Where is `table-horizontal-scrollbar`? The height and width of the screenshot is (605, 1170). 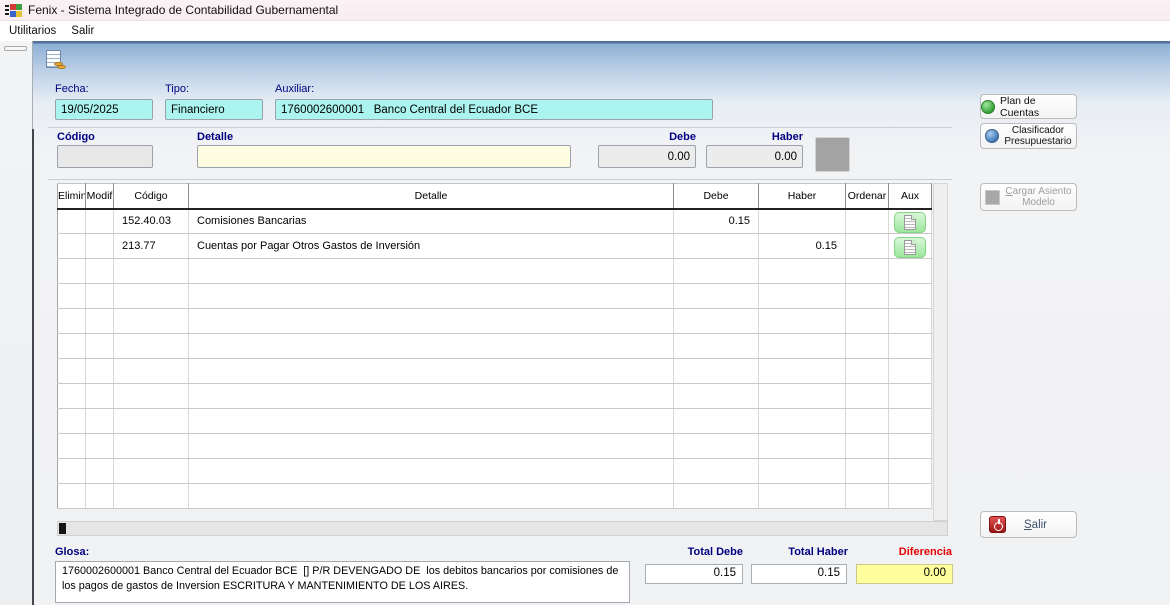
table-horizontal-scrollbar is located at coordinates (502, 528).